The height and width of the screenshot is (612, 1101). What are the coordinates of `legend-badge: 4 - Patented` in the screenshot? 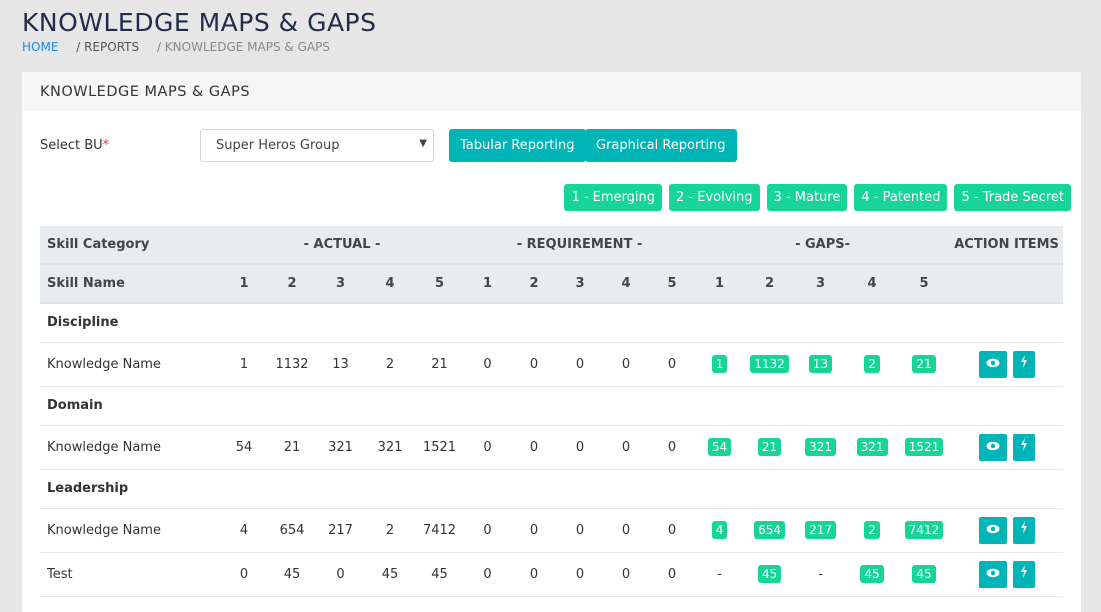 It's located at (901, 197).